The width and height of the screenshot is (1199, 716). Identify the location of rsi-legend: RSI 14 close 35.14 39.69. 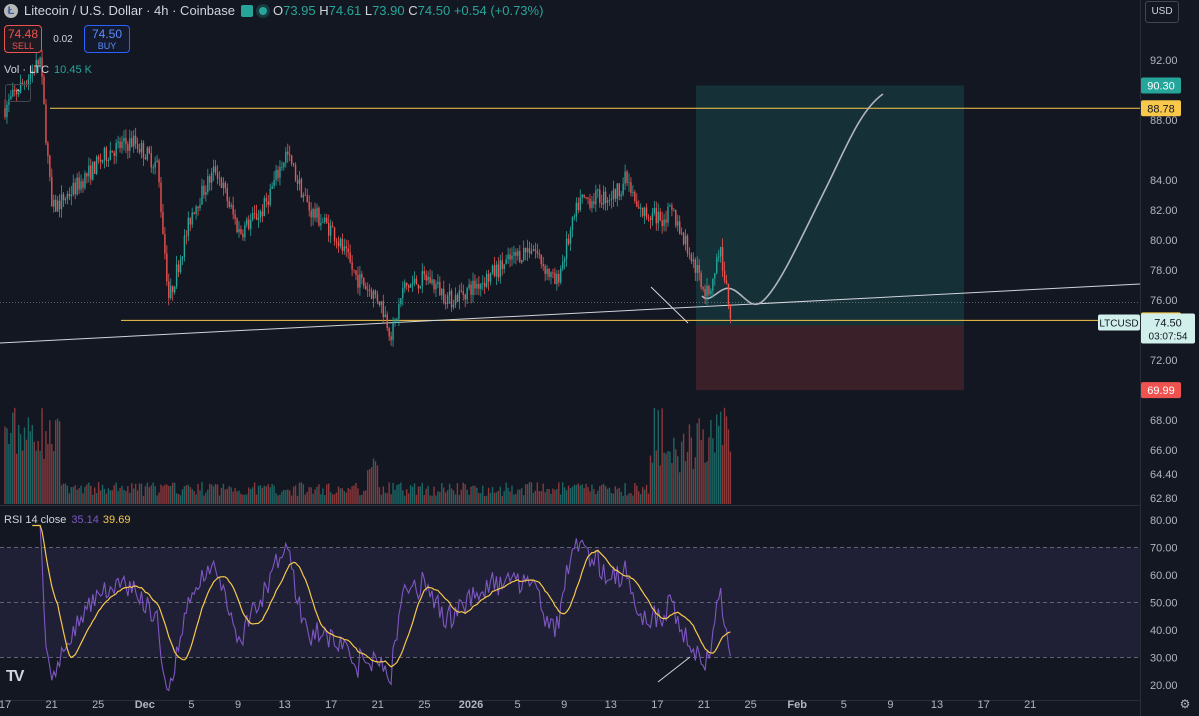
(67, 520).